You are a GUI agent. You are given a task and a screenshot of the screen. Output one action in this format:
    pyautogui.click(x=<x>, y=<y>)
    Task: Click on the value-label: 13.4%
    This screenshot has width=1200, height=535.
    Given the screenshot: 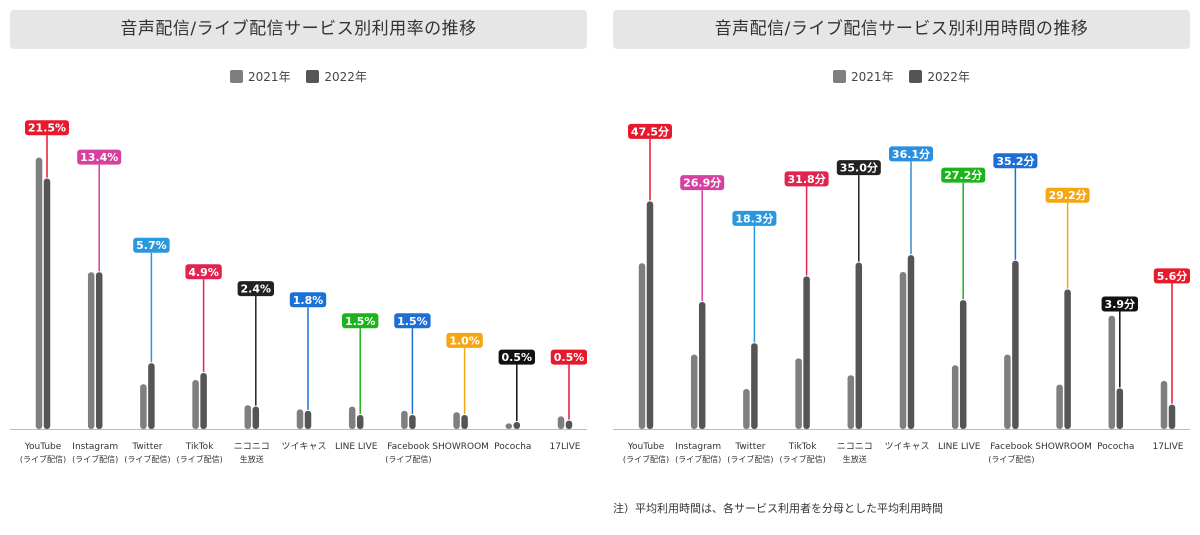 What is the action you would take?
    pyautogui.click(x=99, y=157)
    